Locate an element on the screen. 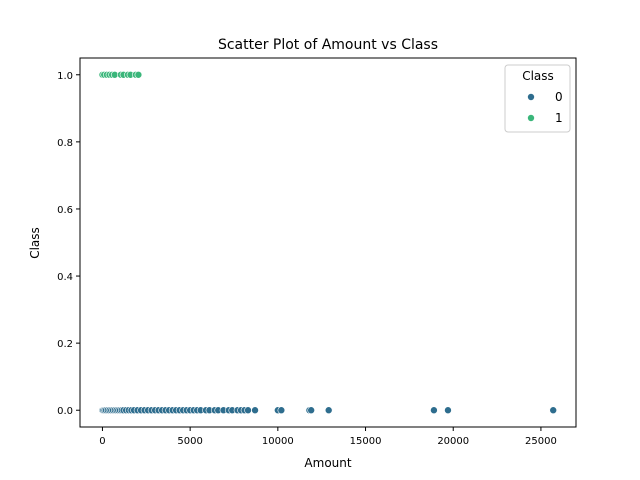 The height and width of the screenshot is (480, 640). x-tick-label: 25000 is located at coordinates (541, 441).